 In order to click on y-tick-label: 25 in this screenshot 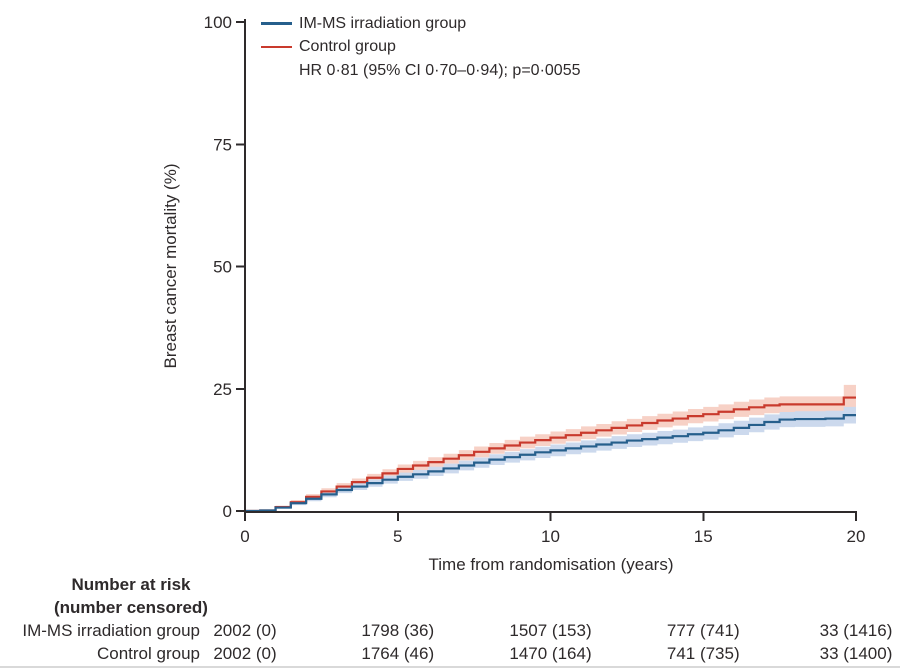, I will do `click(222, 389)`.